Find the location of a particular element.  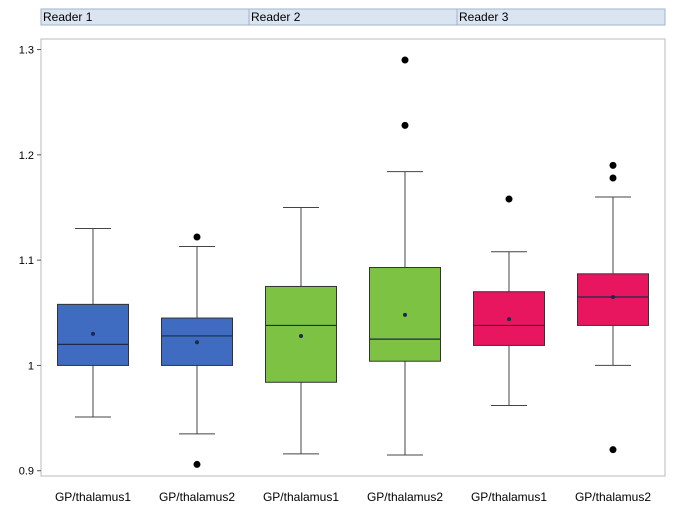

box-iqr is located at coordinates (613, 299).